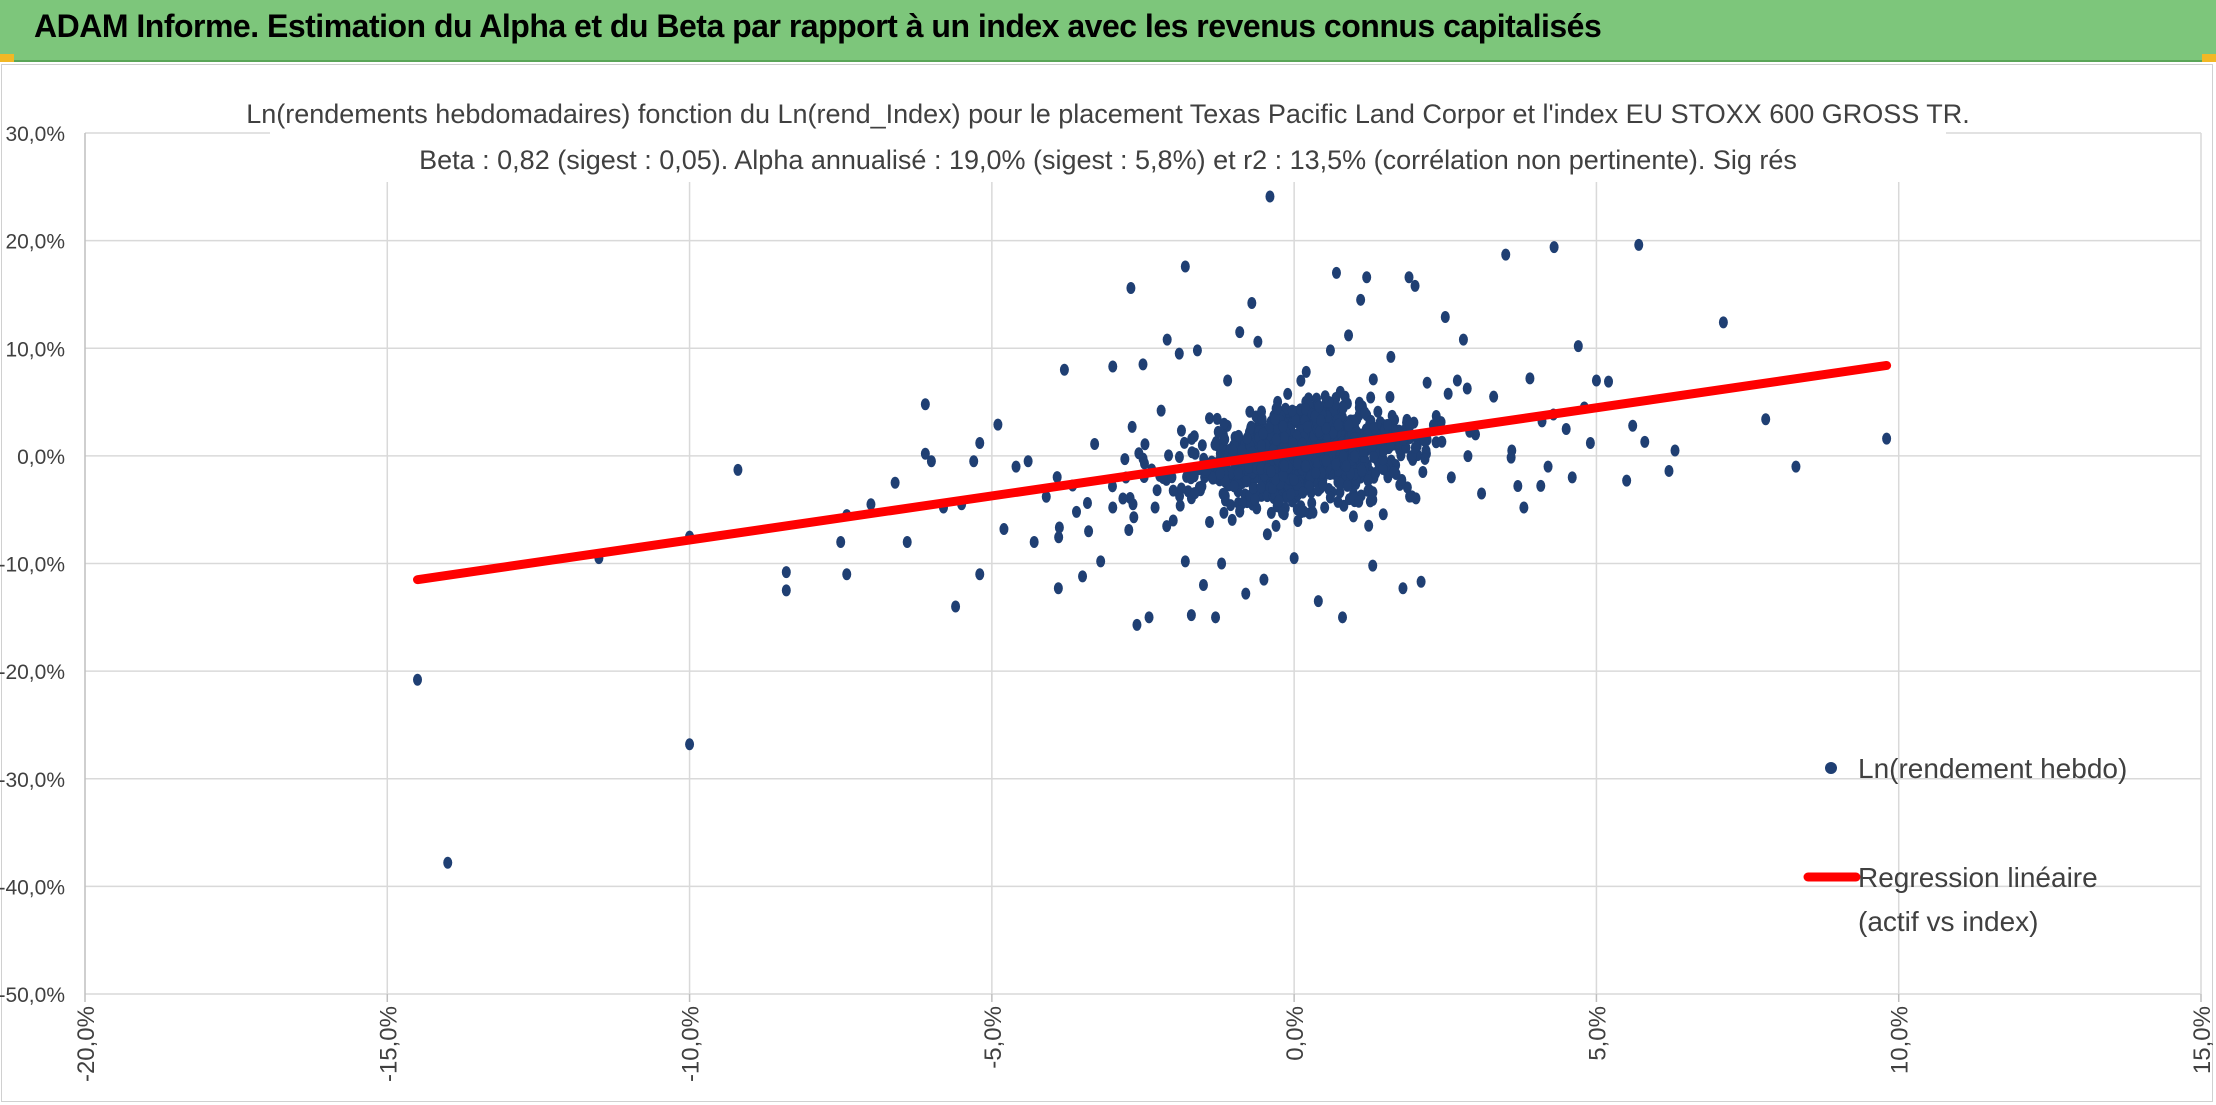  What do you see at coordinates (1108, 139) in the screenshot?
I see `title-background` at bounding box center [1108, 139].